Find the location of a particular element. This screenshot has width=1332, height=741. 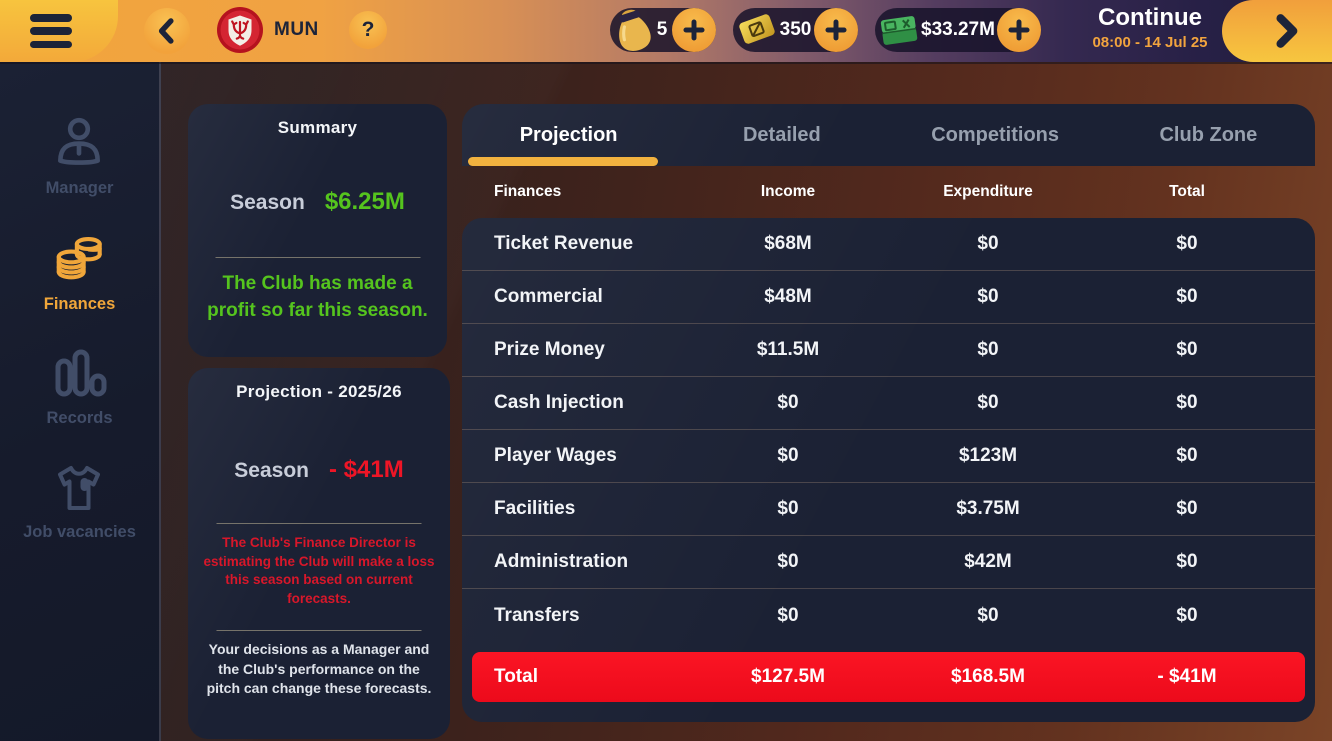

help-button: ? is located at coordinates (368, 30).